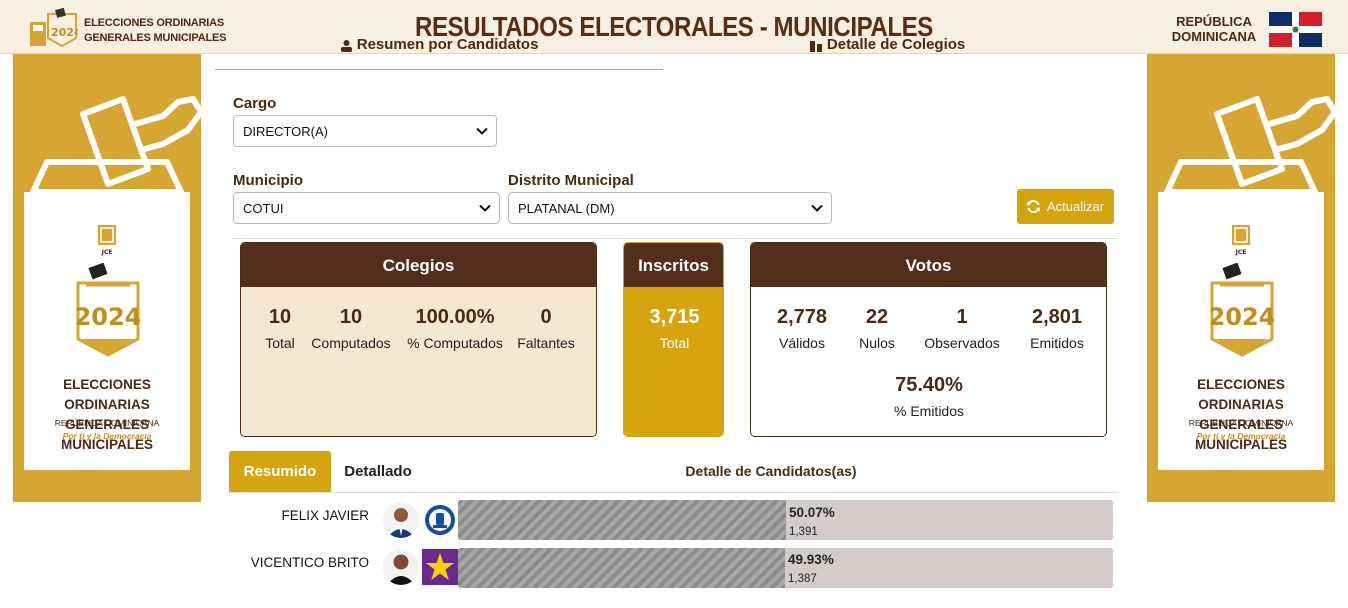 This screenshot has height=608, width=1348. I want to click on building-icon, so click(815, 46).